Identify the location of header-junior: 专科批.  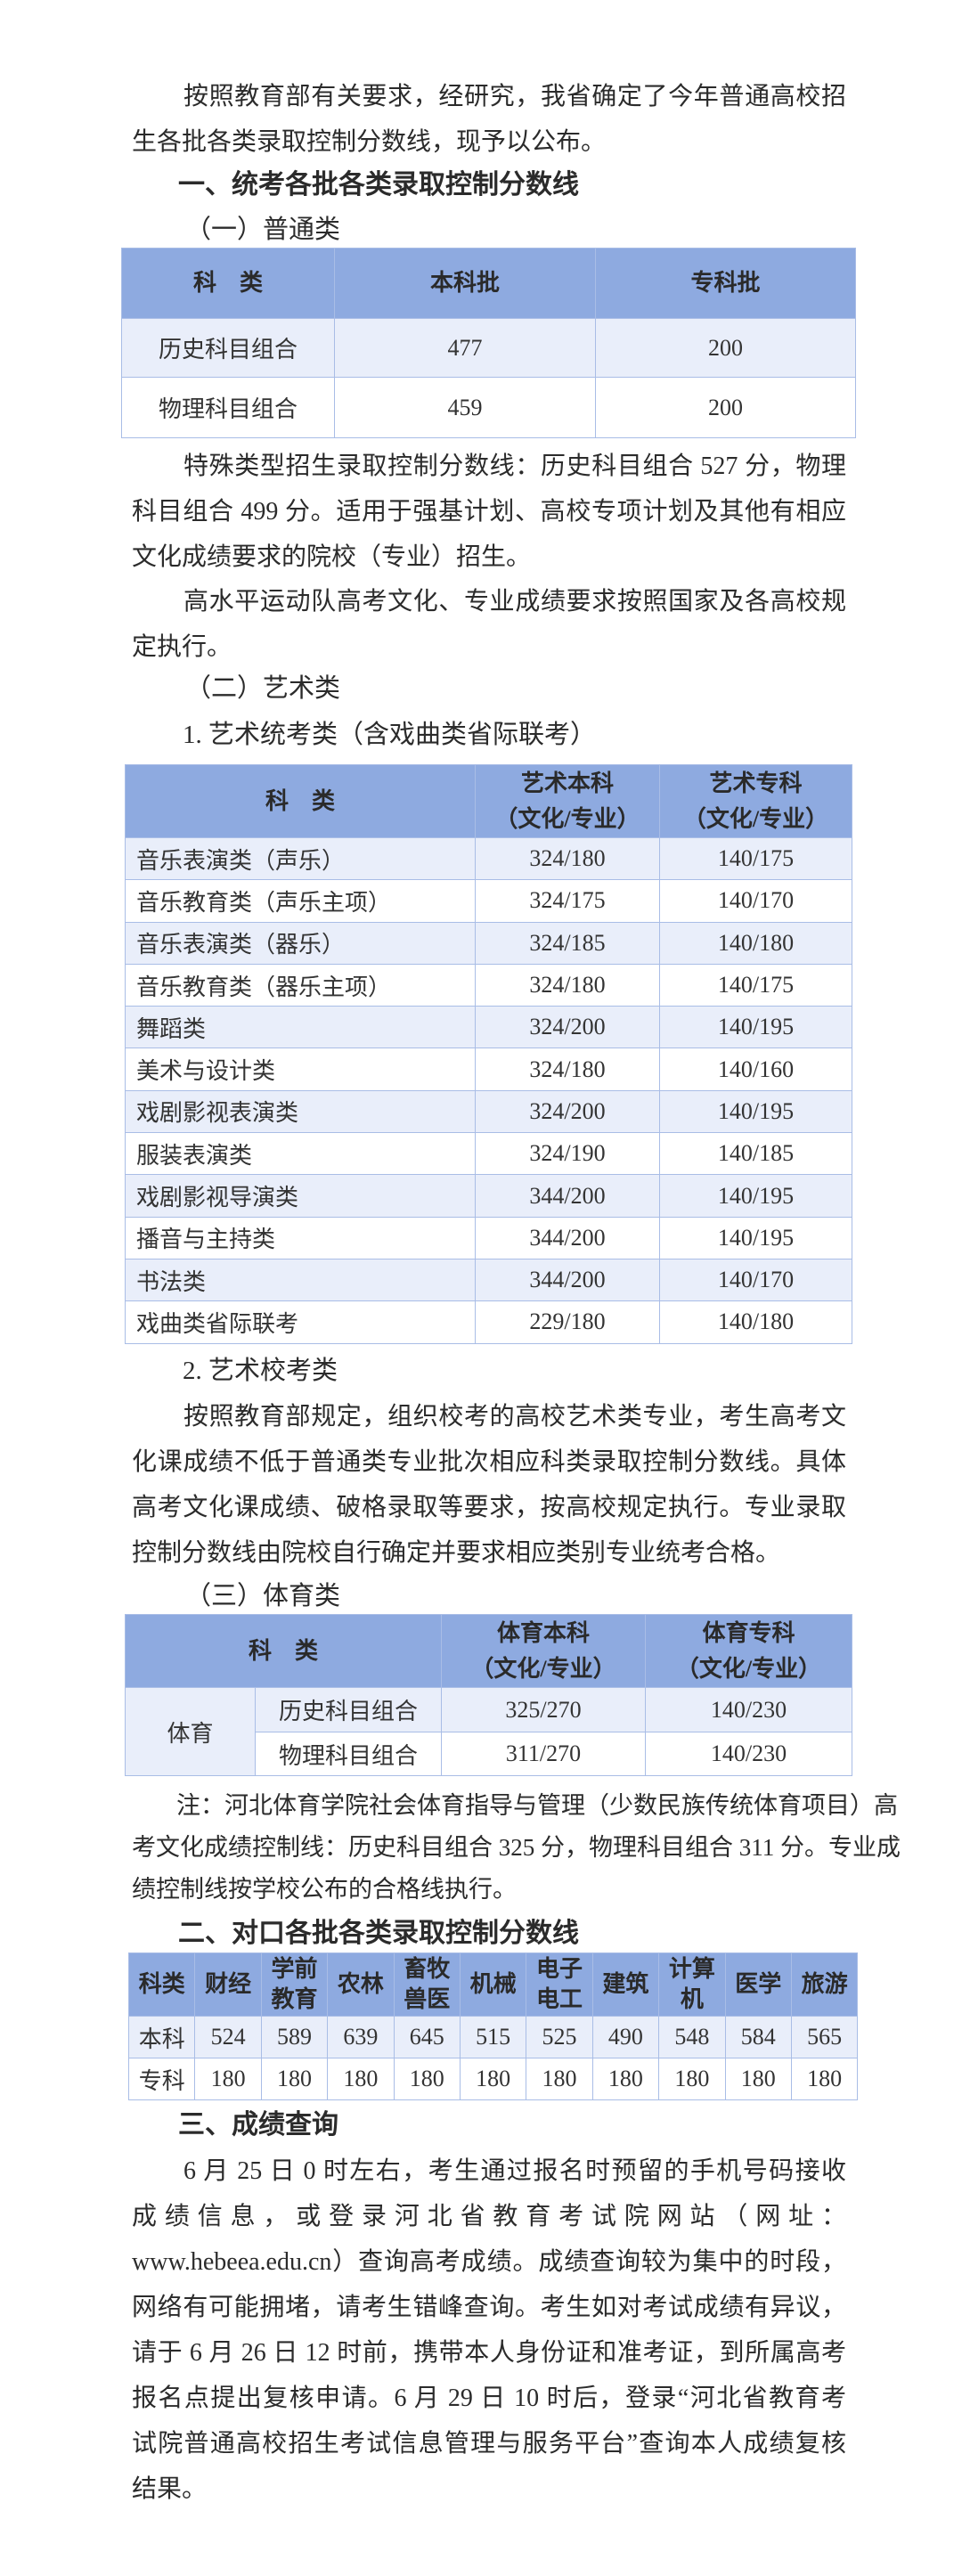
(725, 284).